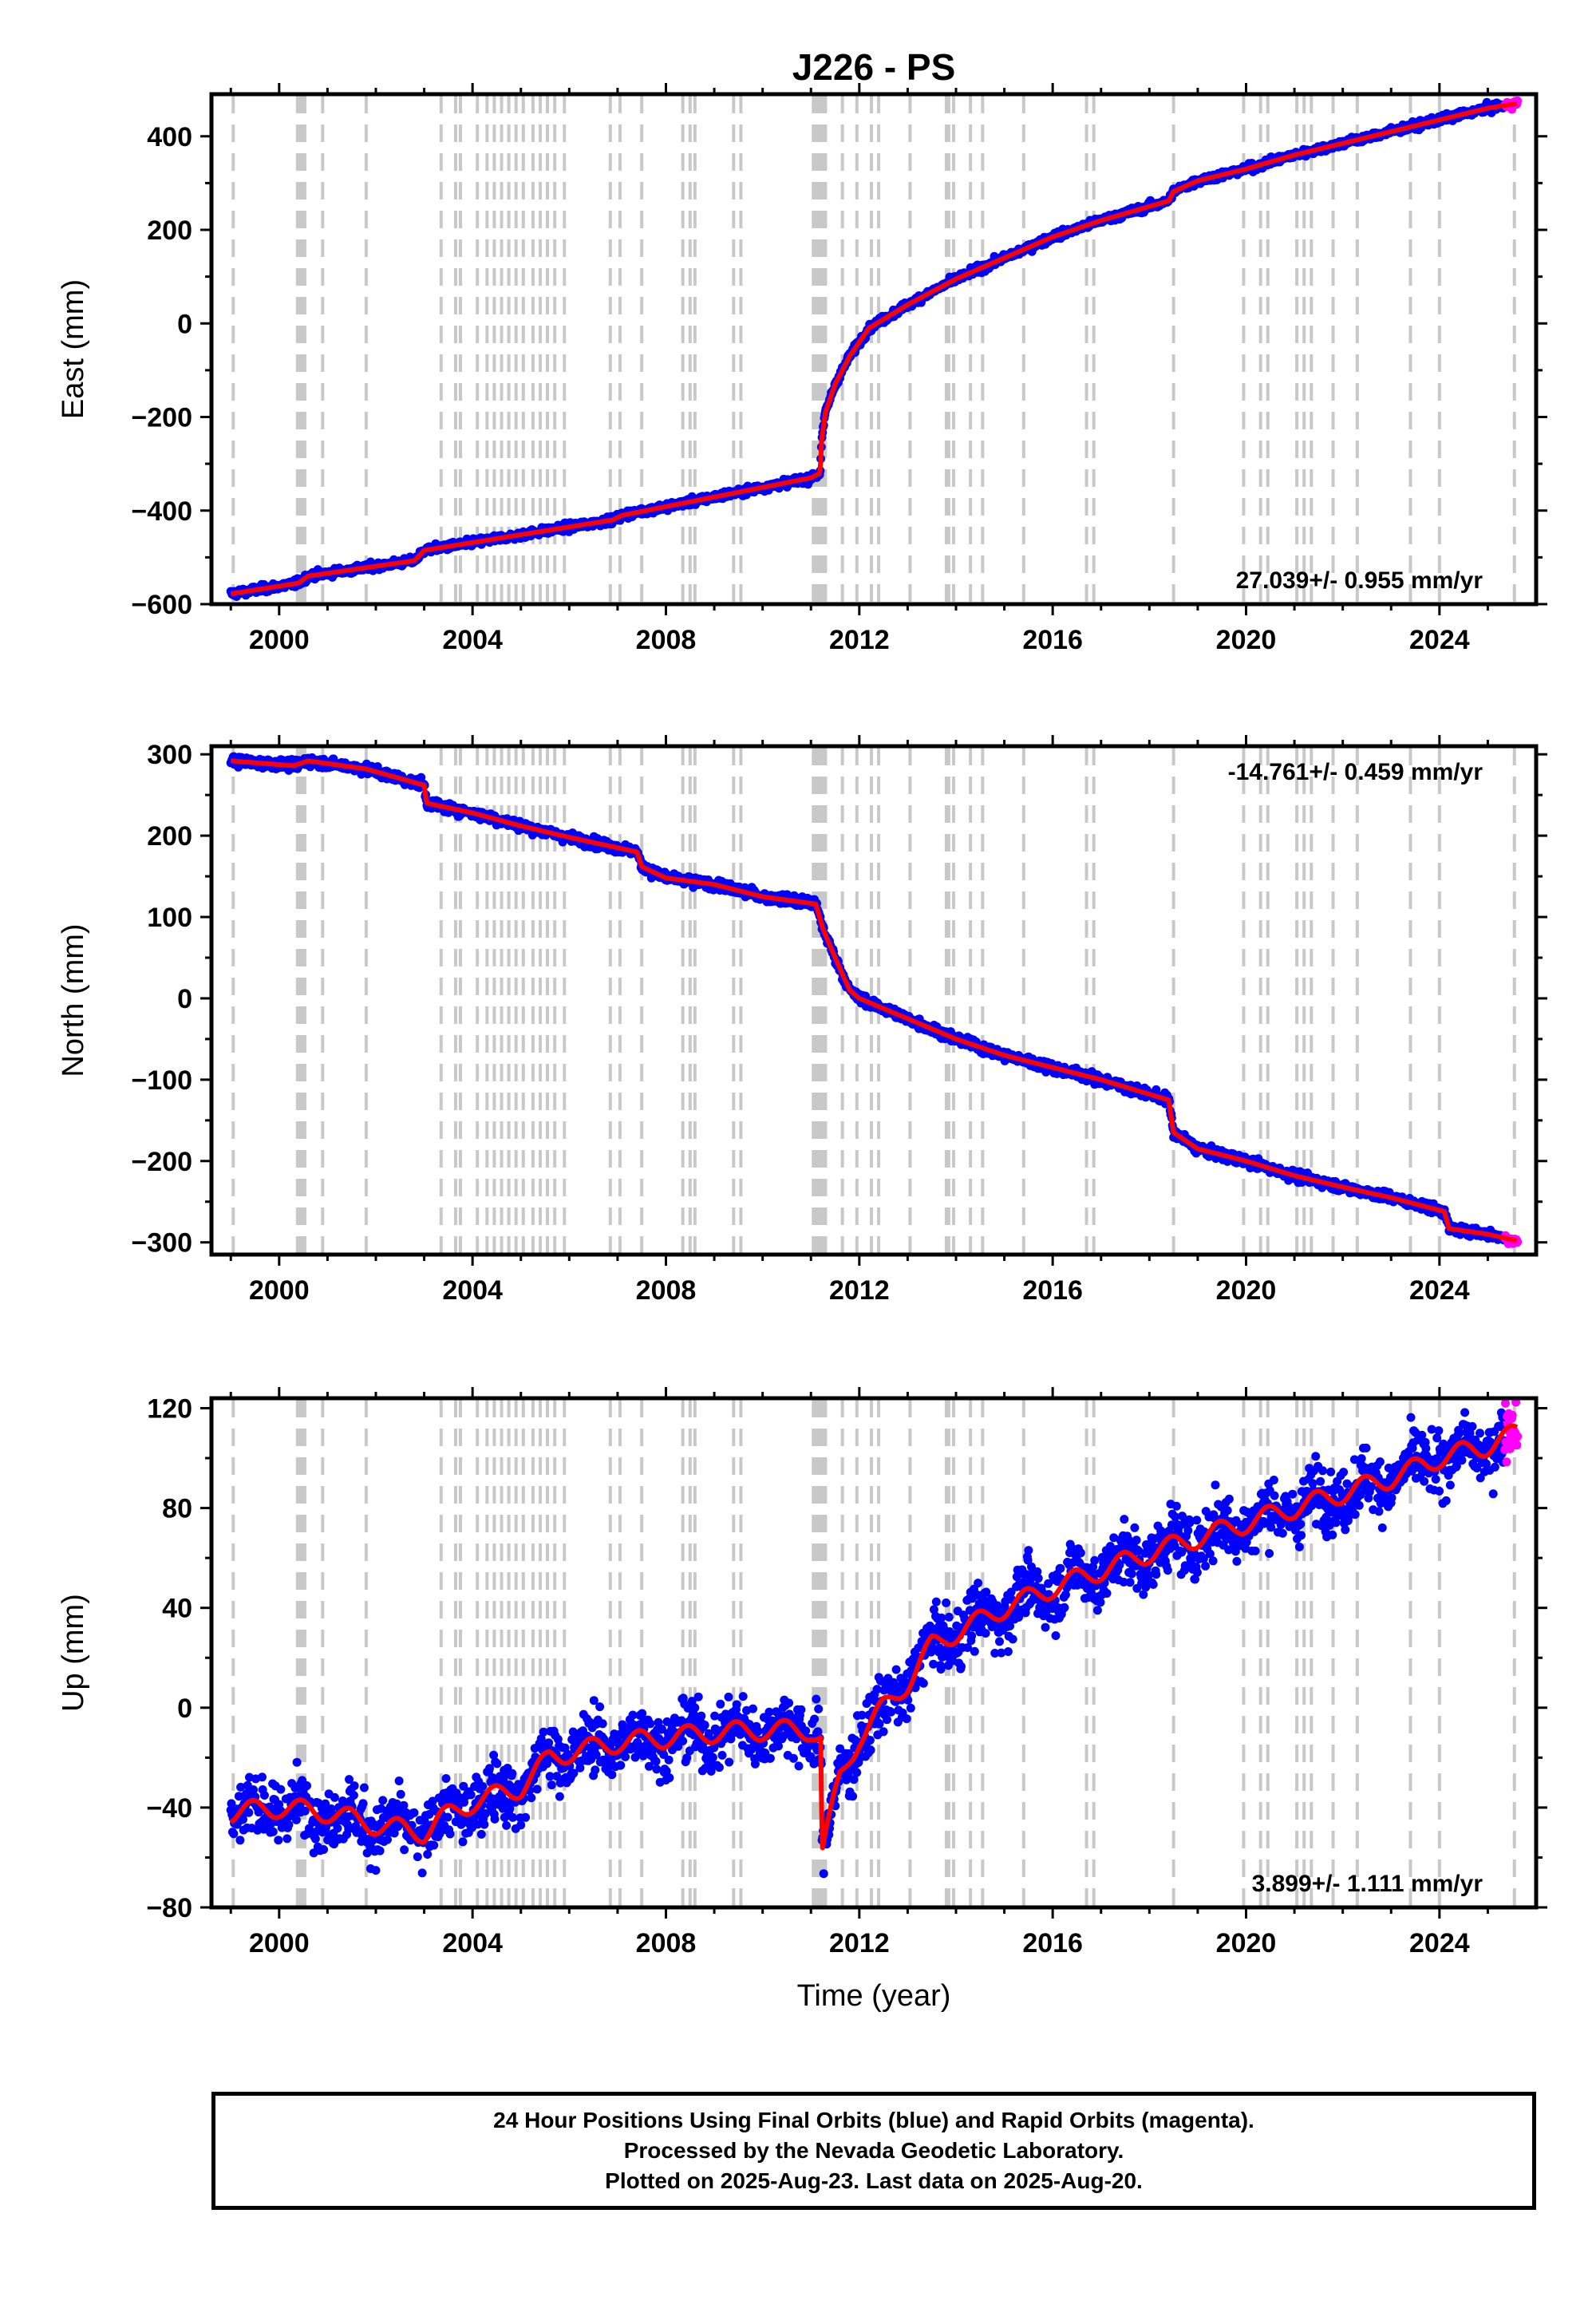  Describe the element at coordinates (169, 918) in the screenshot. I see `y-tick-label: 100` at that location.